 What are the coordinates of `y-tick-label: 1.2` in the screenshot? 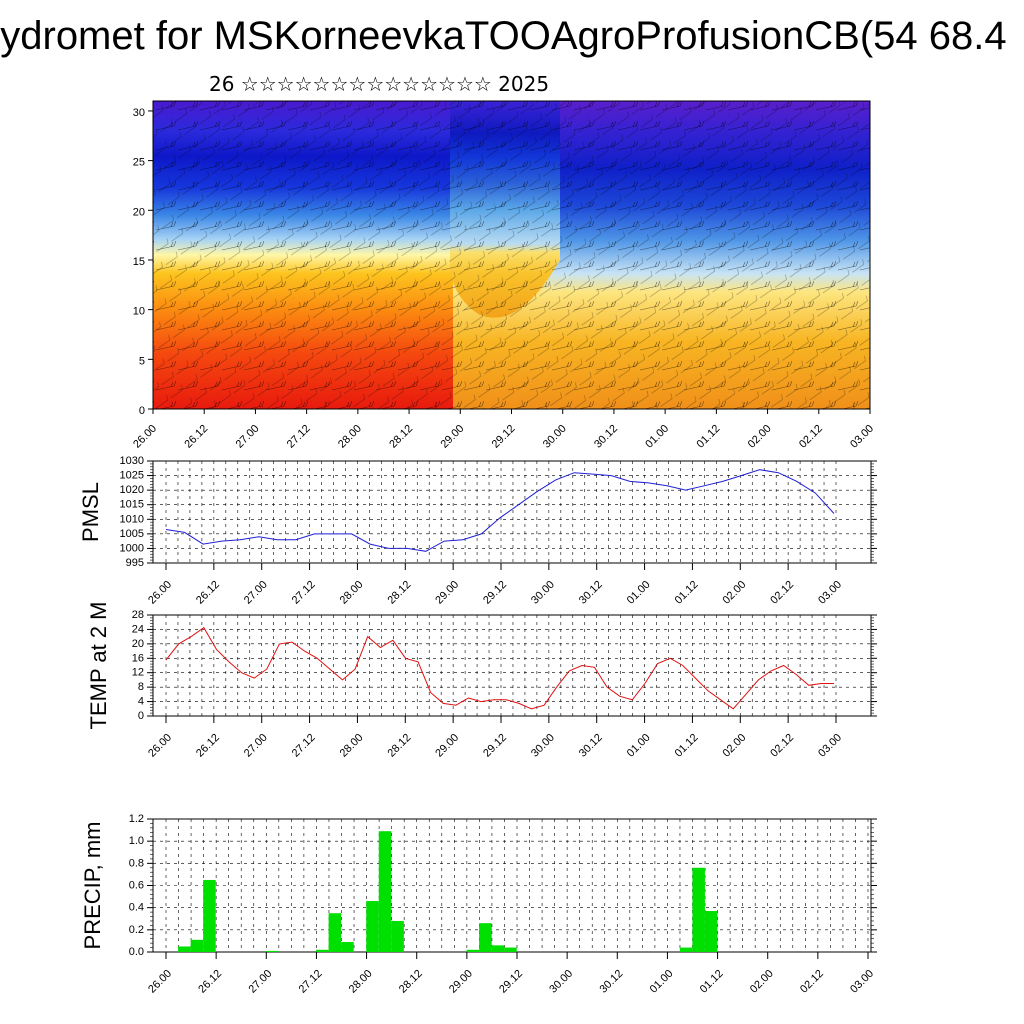 It's located at (136, 819).